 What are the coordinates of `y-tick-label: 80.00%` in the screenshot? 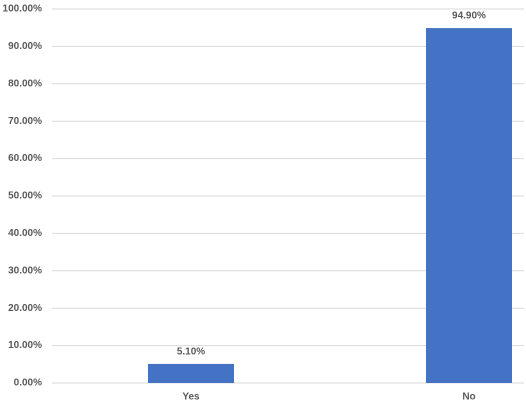 It's located at (25, 83).